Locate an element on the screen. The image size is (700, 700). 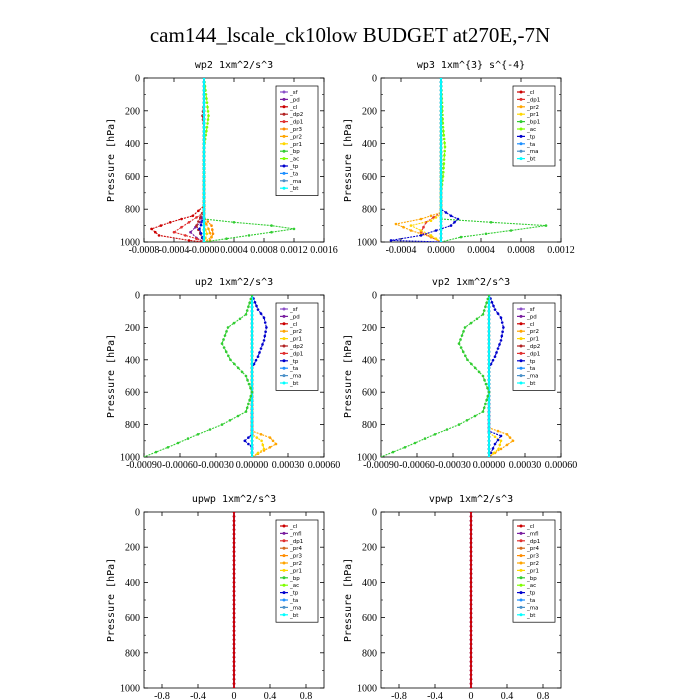
series-group is located at coordinates (468, 160).